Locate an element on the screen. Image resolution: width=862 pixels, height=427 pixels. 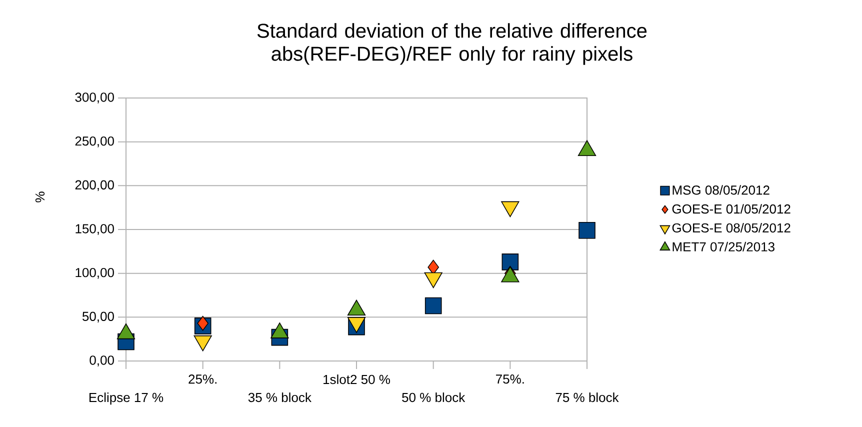
y-tick-label: 300,00 is located at coordinates (94, 98).